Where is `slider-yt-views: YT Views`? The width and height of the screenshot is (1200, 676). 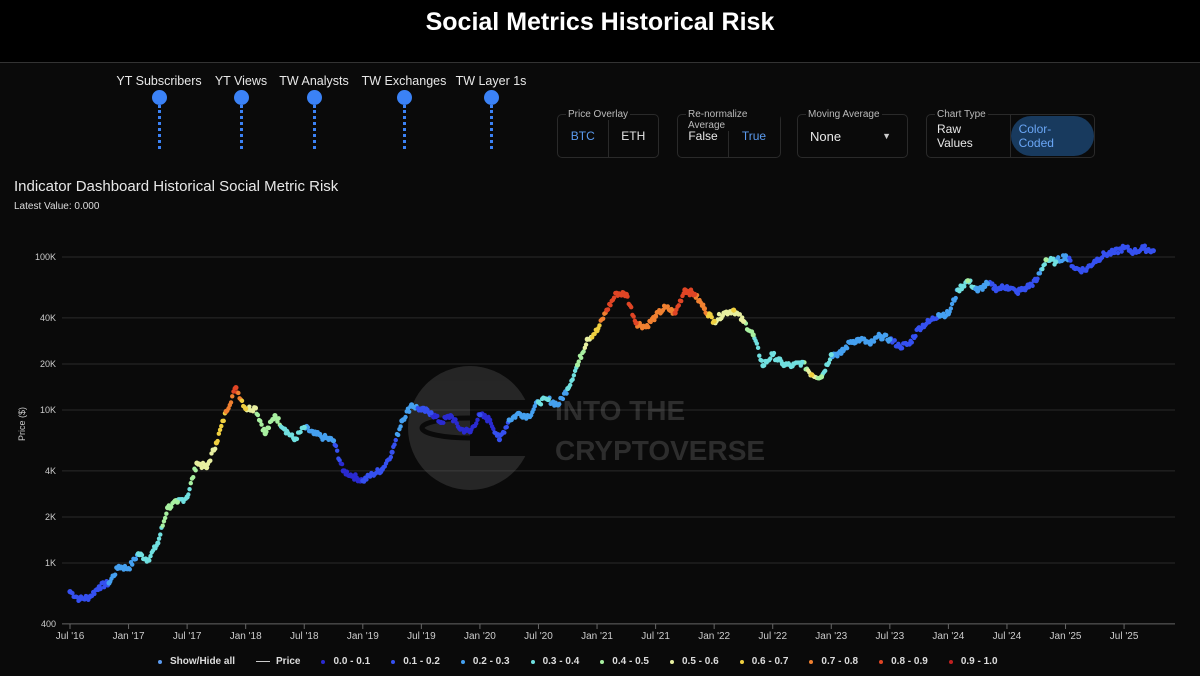 slider-yt-views: YT Views is located at coordinates (241, 111).